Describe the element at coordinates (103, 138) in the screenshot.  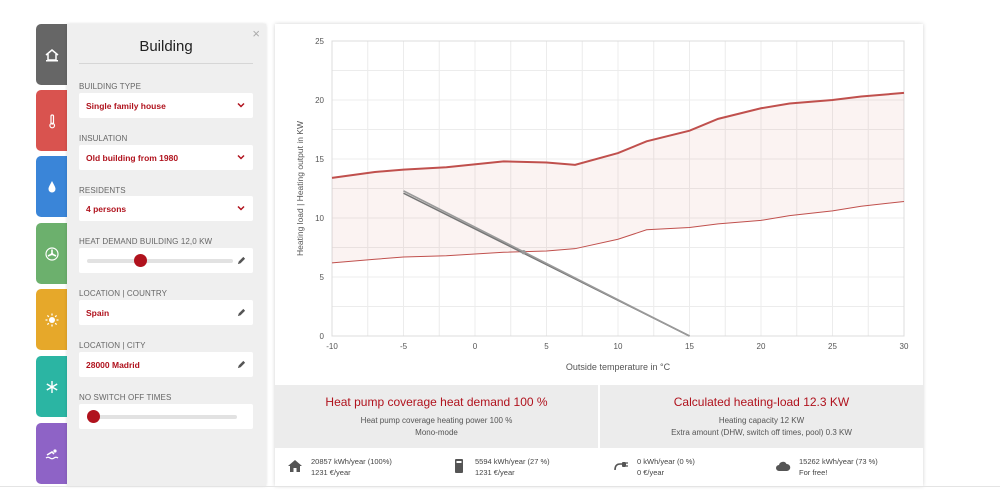
I see `insulation-label: INSULATION` at that location.